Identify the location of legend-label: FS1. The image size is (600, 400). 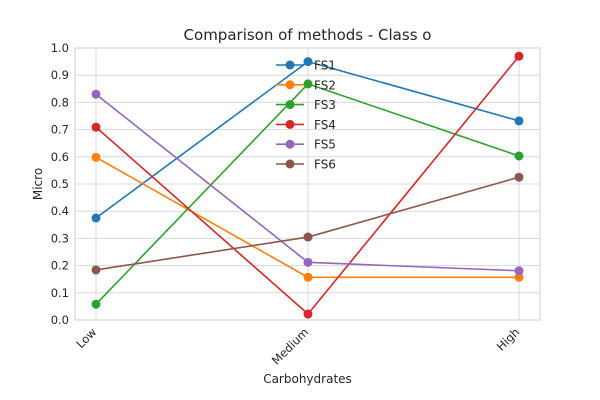
(325, 66).